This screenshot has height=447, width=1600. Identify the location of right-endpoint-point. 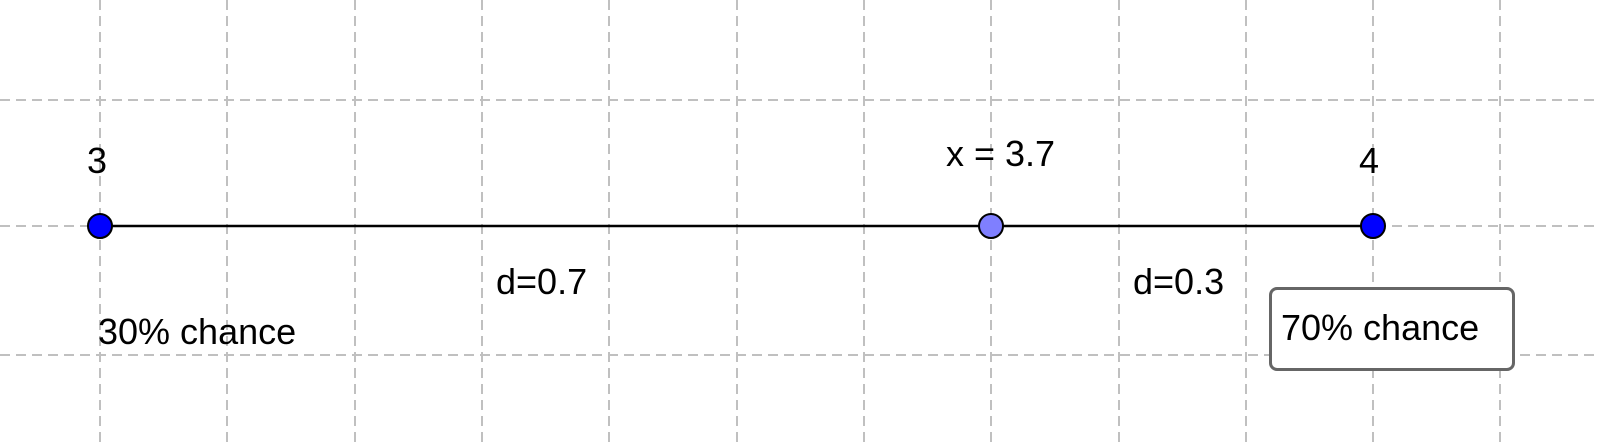
(1373, 226).